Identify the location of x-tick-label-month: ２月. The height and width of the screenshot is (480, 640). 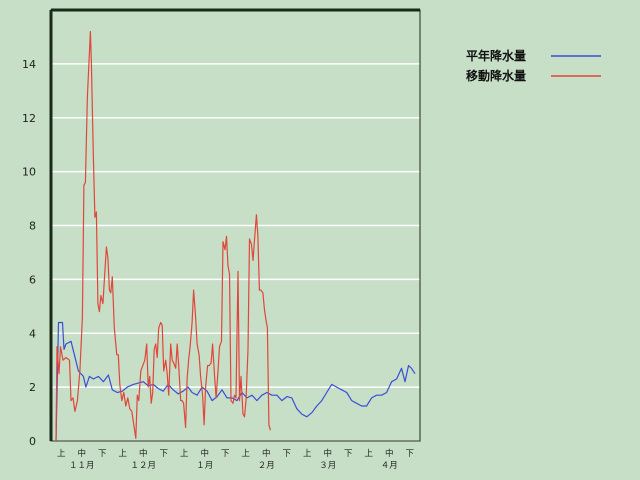
(266, 466).